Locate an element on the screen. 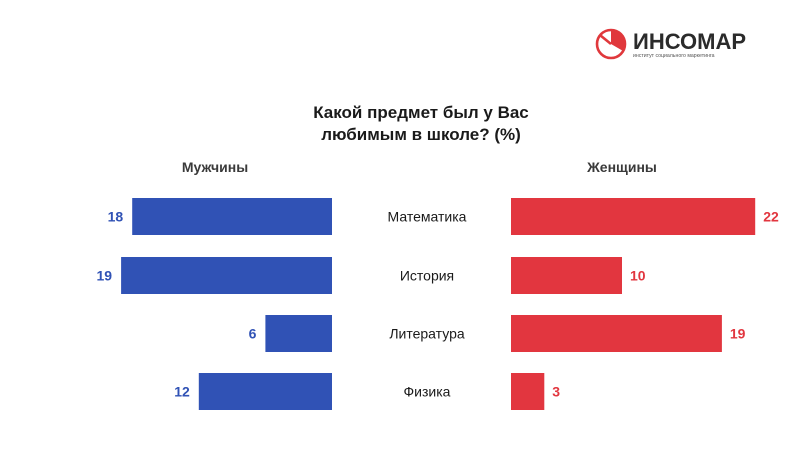 The image size is (800, 465). women-value-label-2: 10 is located at coordinates (638, 276).